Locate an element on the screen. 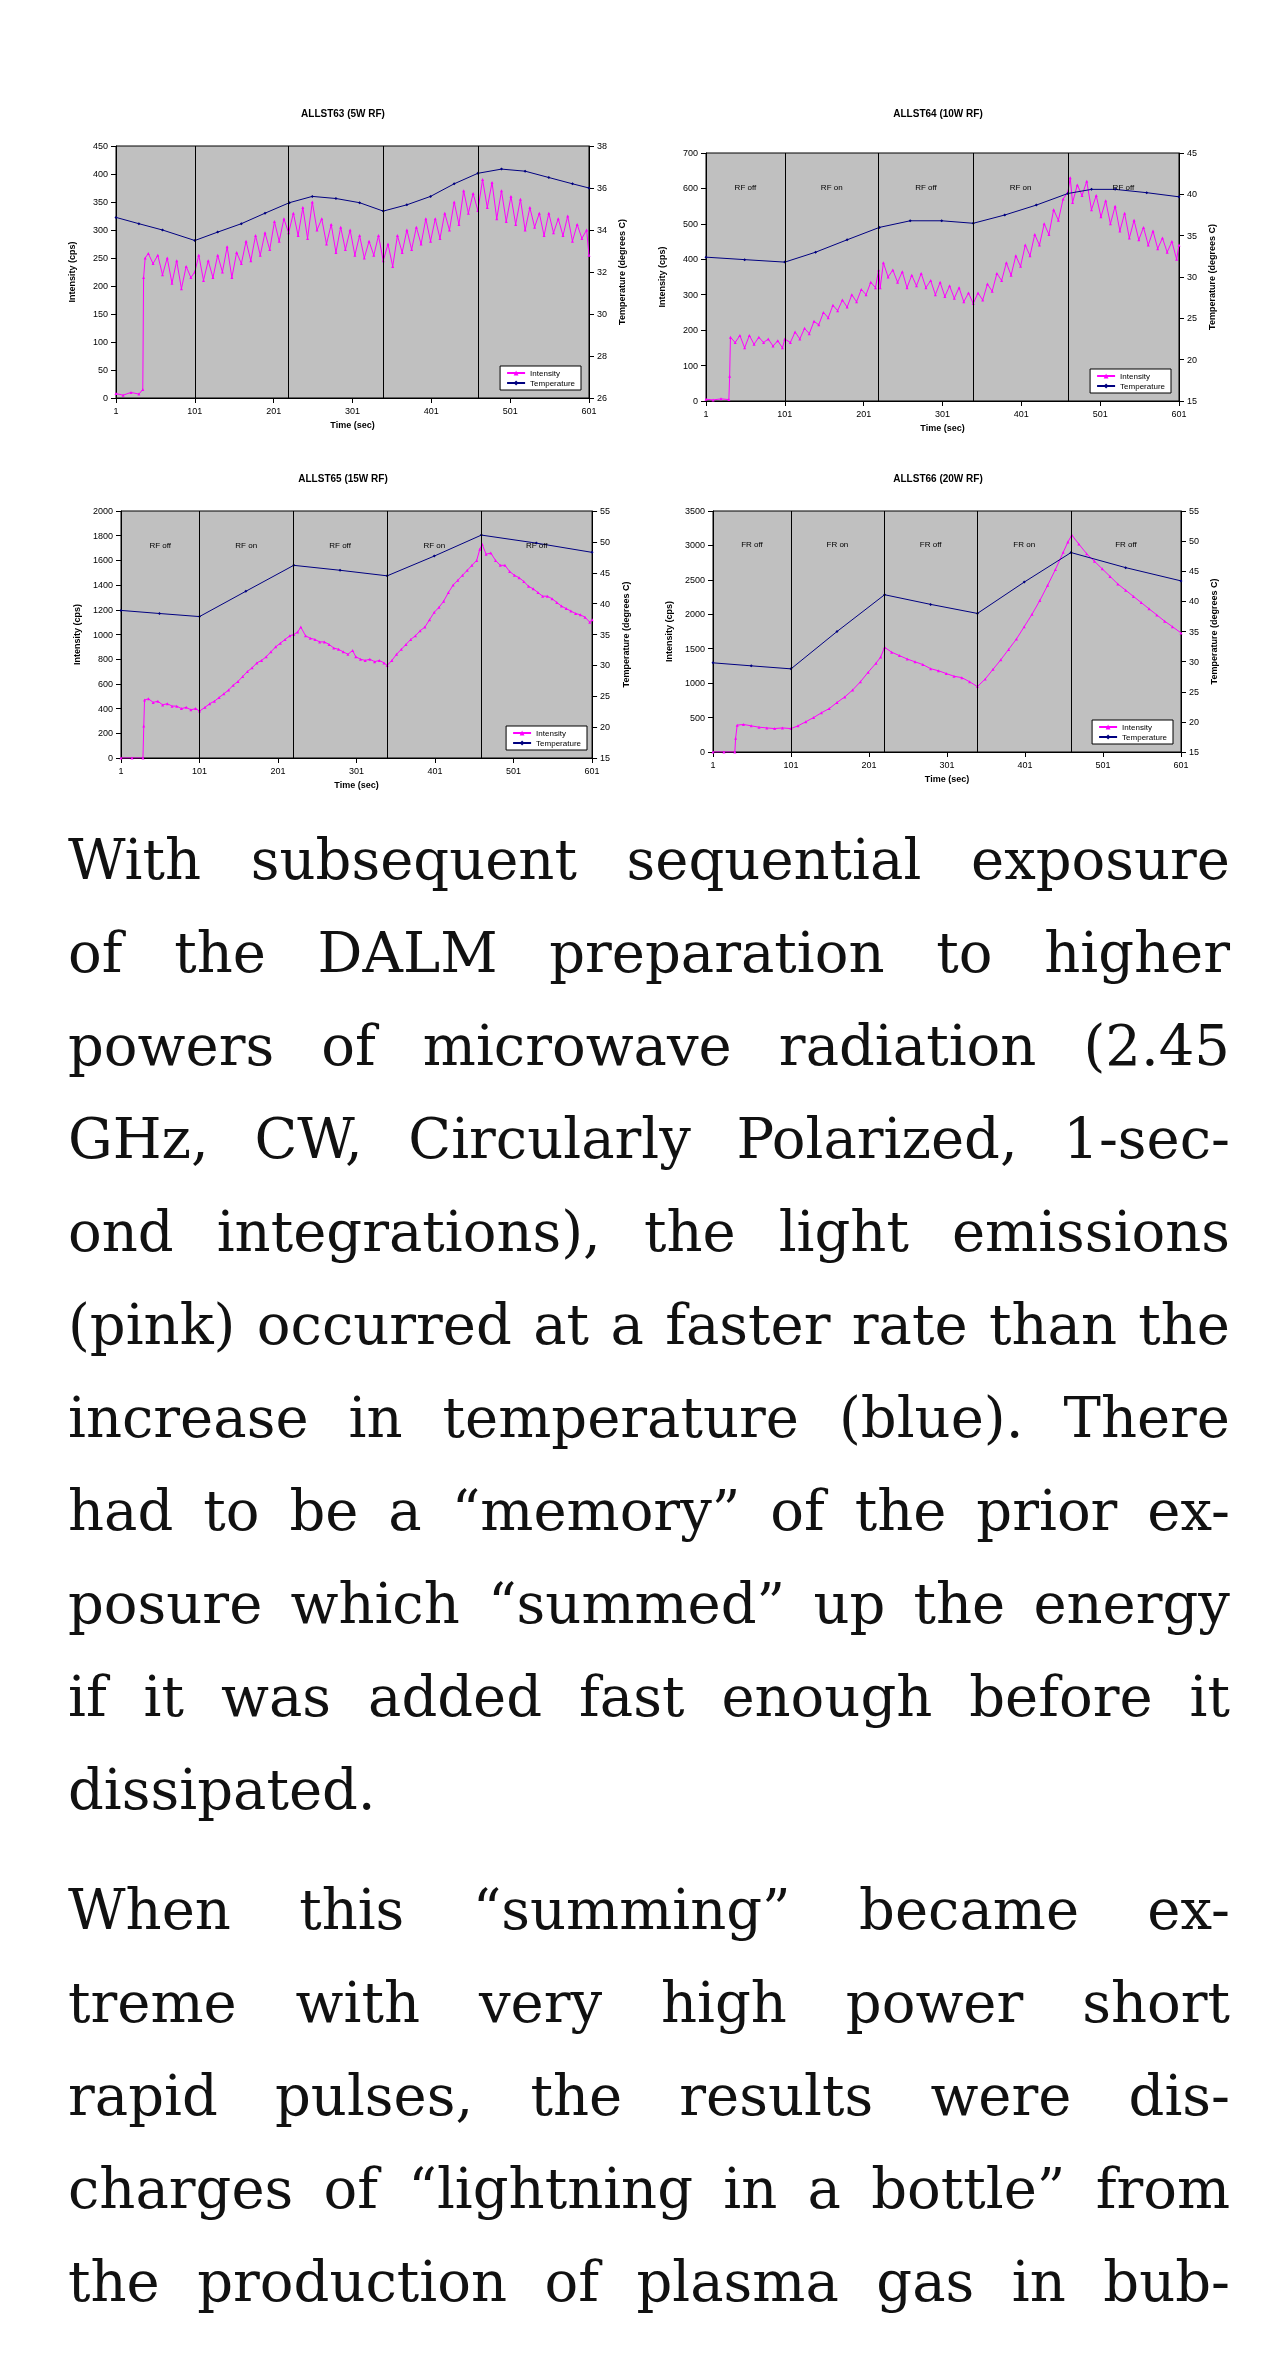 The width and height of the screenshot is (1284, 2361). y-tick-label: 500 is located at coordinates (697, 717).